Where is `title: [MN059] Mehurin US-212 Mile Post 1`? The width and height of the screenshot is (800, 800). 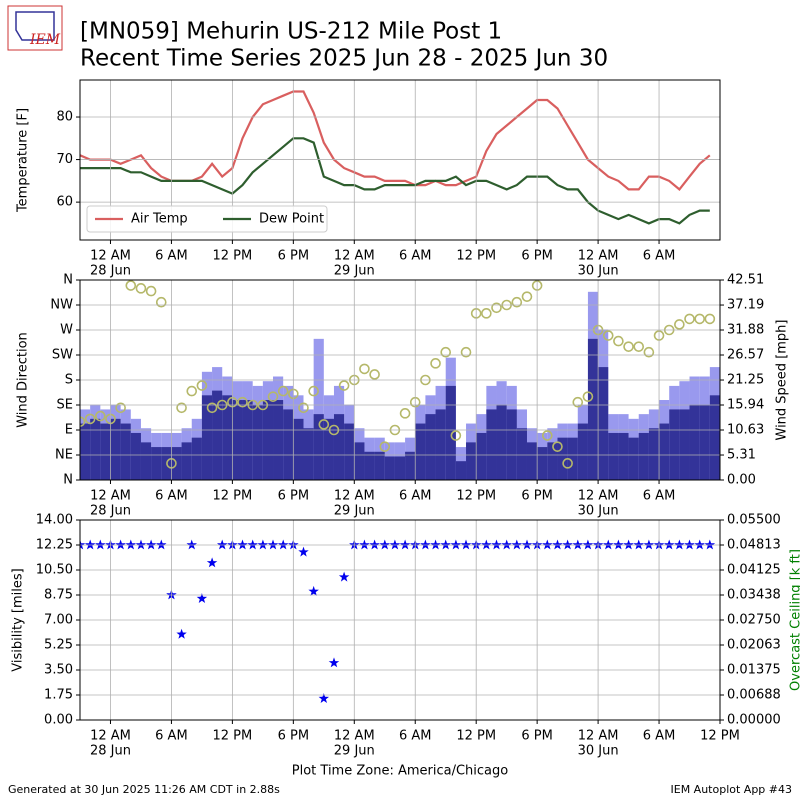 title: [MN059] Mehurin US-212 Mile Post 1 is located at coordinates (291, 32).